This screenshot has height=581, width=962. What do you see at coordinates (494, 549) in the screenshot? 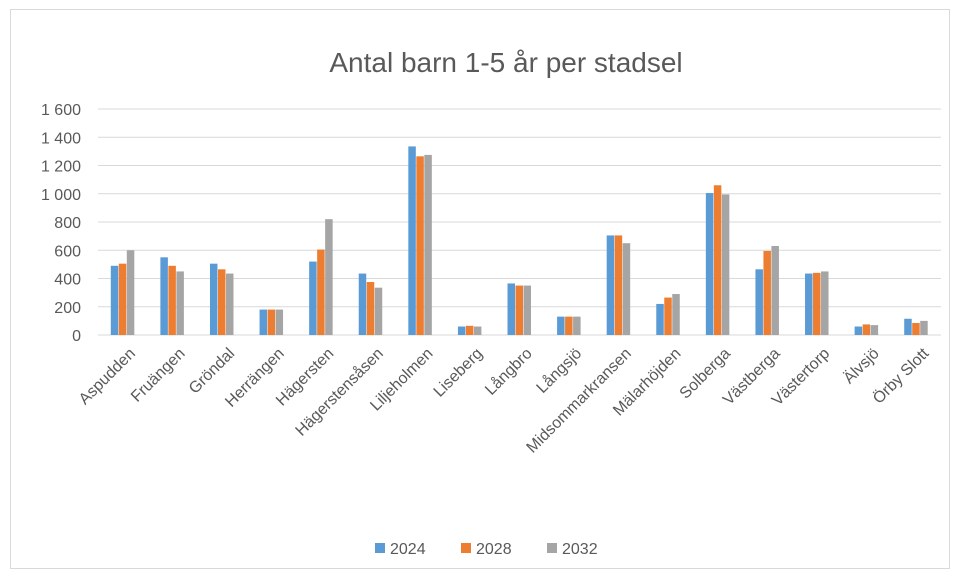
I see `legend-label: 2028` at bounding box center [494, 549].